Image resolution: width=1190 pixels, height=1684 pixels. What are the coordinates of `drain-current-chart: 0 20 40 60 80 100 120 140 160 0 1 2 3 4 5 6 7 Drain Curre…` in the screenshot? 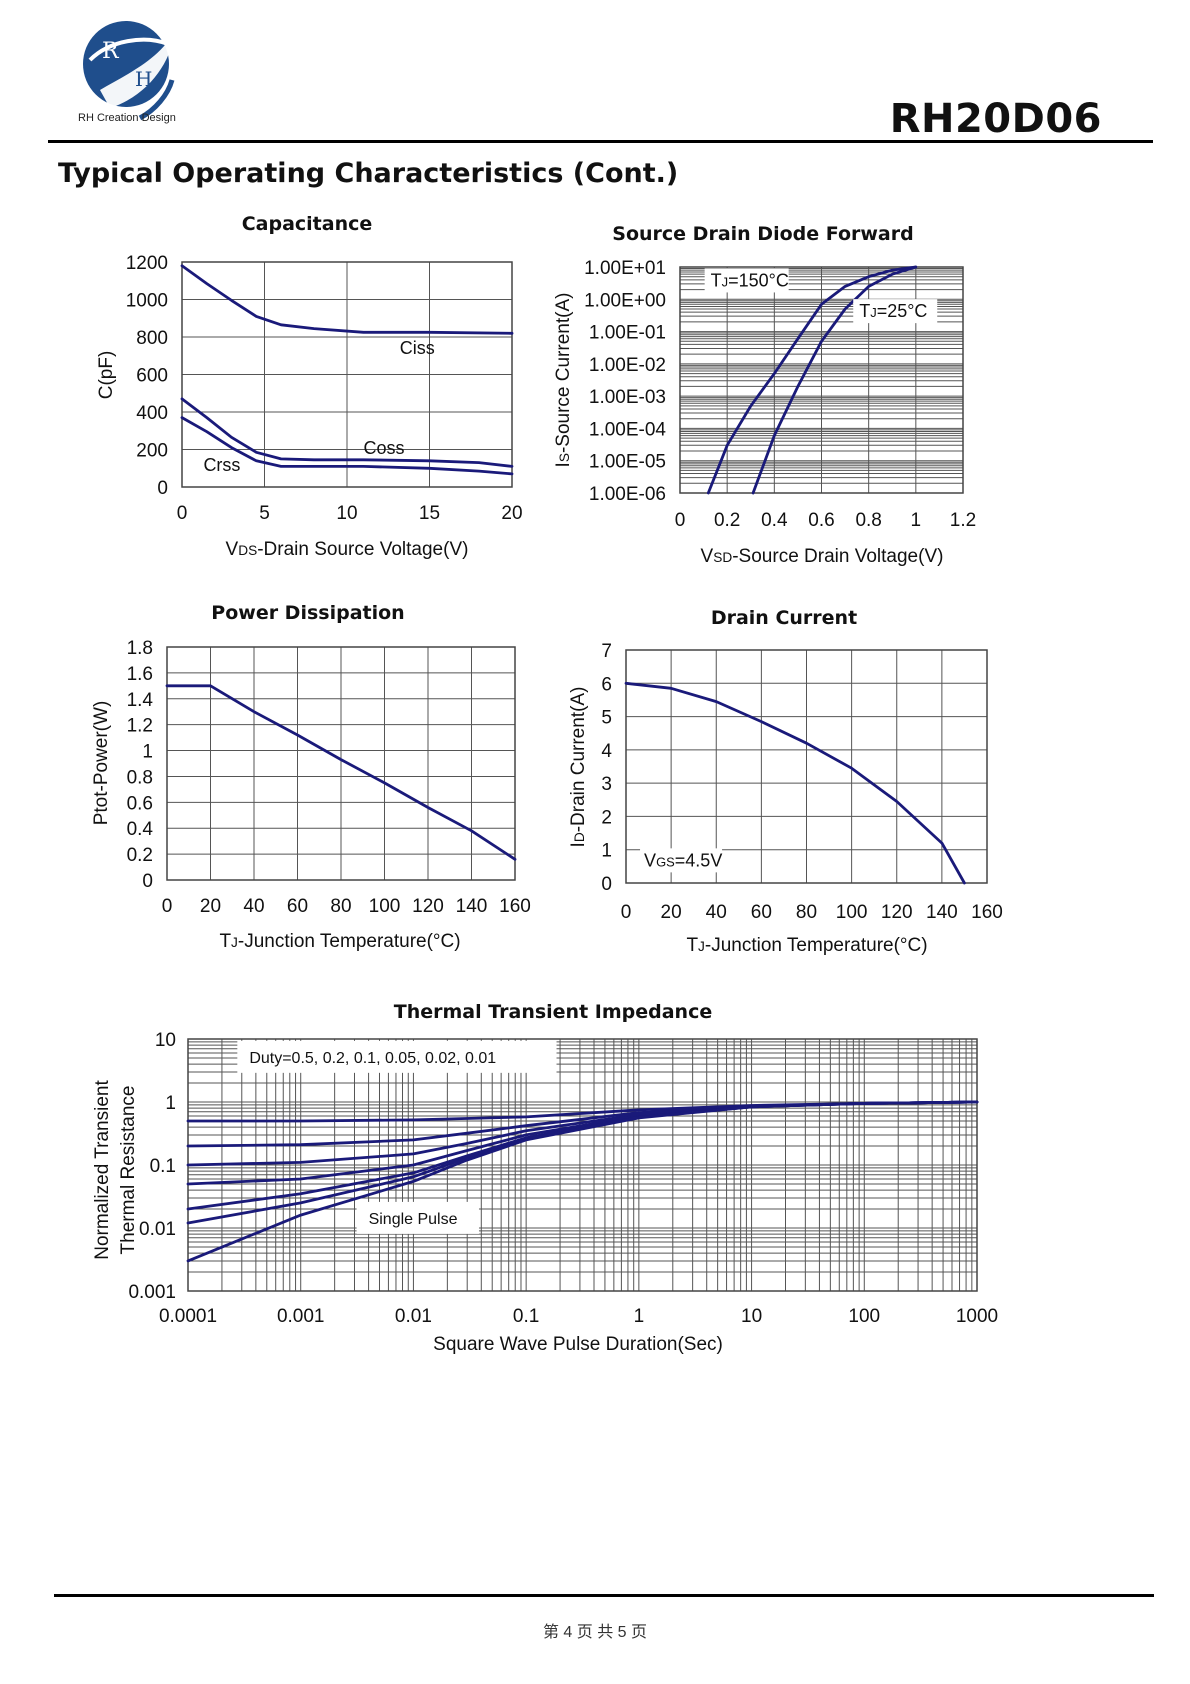 It's located at (785, 781).